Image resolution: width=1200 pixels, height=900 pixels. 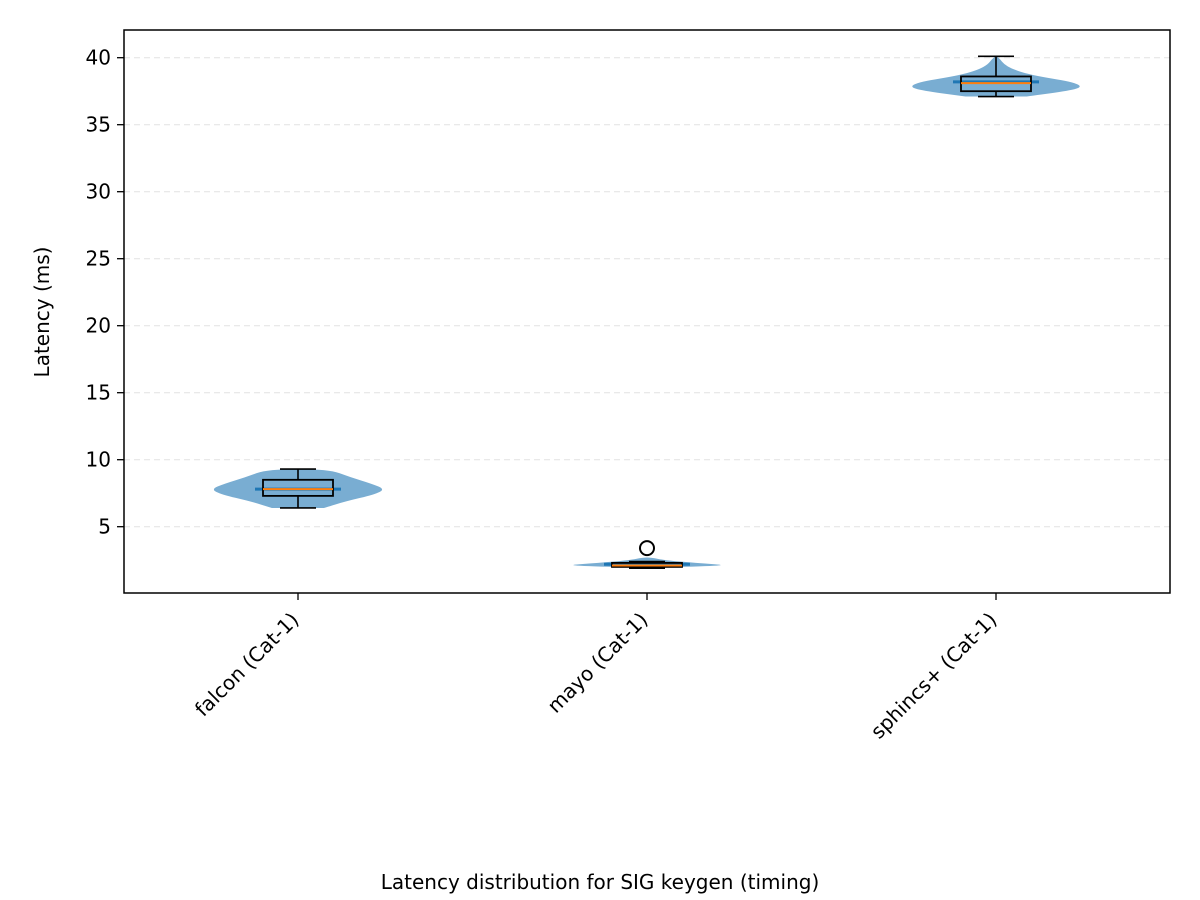 What do you see at coordinates (98, 192) in the screenshot?
I see `y-tick-label: 30` at bounding box center [98, 192].